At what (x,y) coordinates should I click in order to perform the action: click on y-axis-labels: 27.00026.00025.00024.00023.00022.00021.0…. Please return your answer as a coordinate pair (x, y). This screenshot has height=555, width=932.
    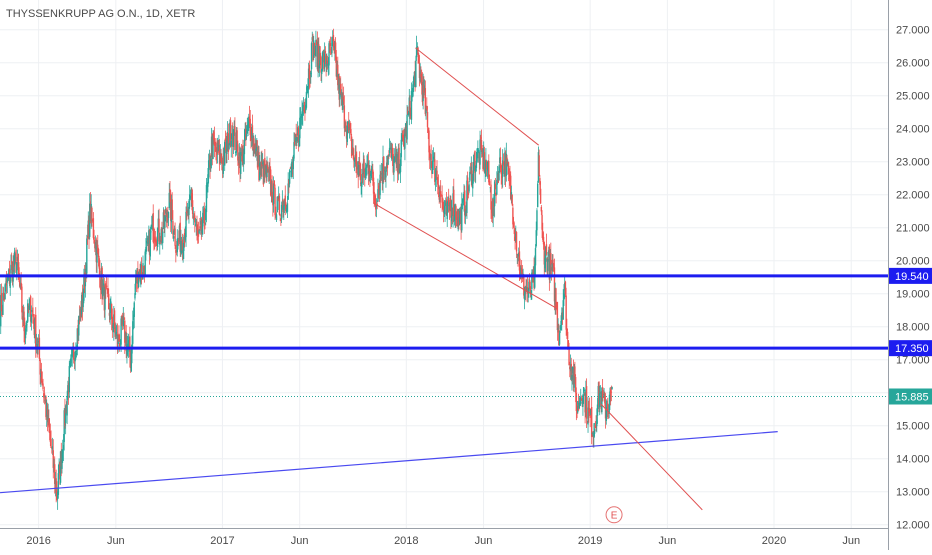
    Looking at the image, I should click on (913, 278).